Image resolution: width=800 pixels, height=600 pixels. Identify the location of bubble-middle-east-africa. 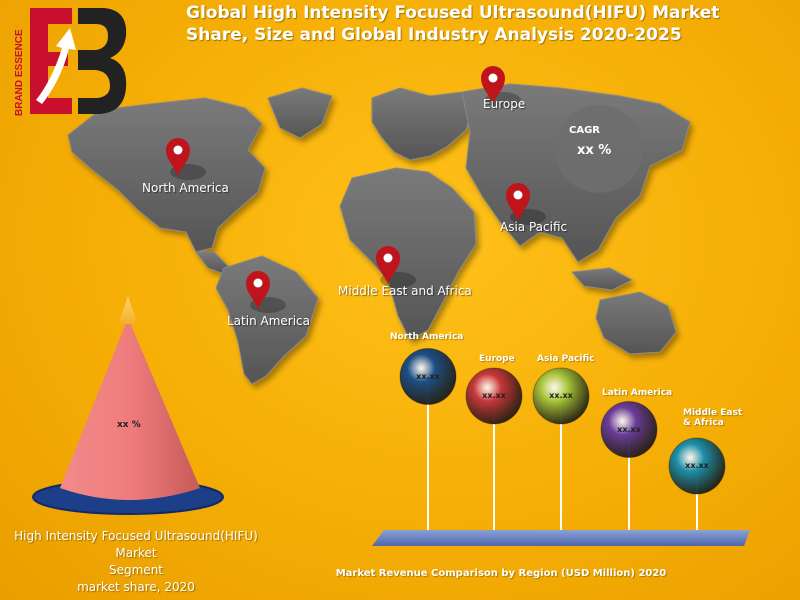
(697, 466).